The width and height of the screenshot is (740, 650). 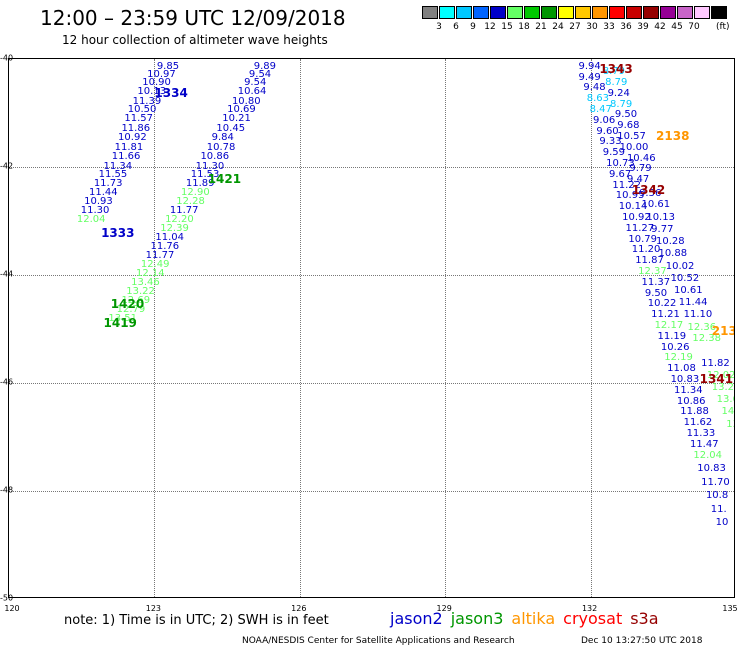 What do you see at coordinates (723, 387) in the screenshot?
I see `wave-height-value: 13.20` at bounding box center [723, 387].